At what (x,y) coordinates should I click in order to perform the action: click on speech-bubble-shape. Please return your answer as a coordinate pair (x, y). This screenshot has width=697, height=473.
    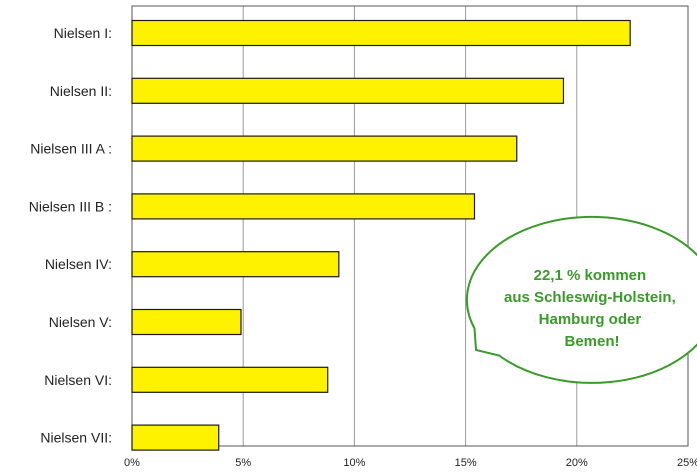
    Looking at the image, I should click on (581, 299).